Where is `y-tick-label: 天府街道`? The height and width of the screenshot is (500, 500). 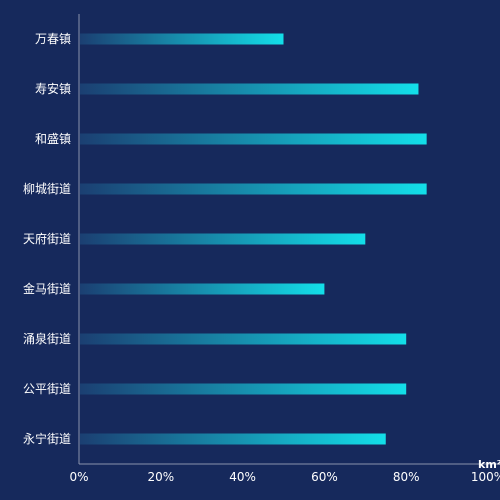 y-tick-label: 天府街道 is located at coordinates (47, 238).